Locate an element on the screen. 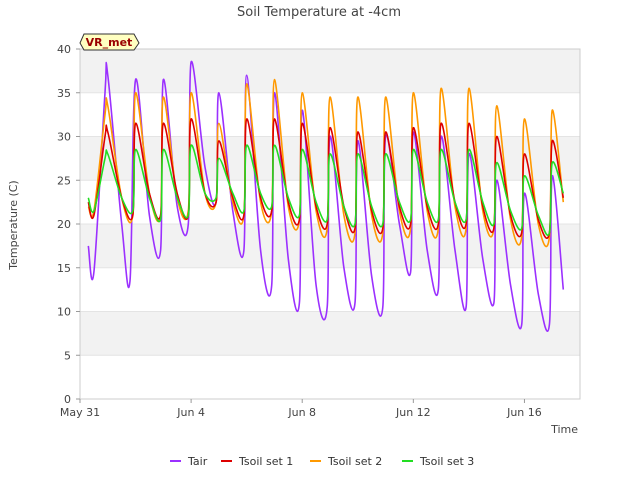 The width and height of the screenshot is (640, 480). legend-label: Tair is located at coordinates (197, 461).